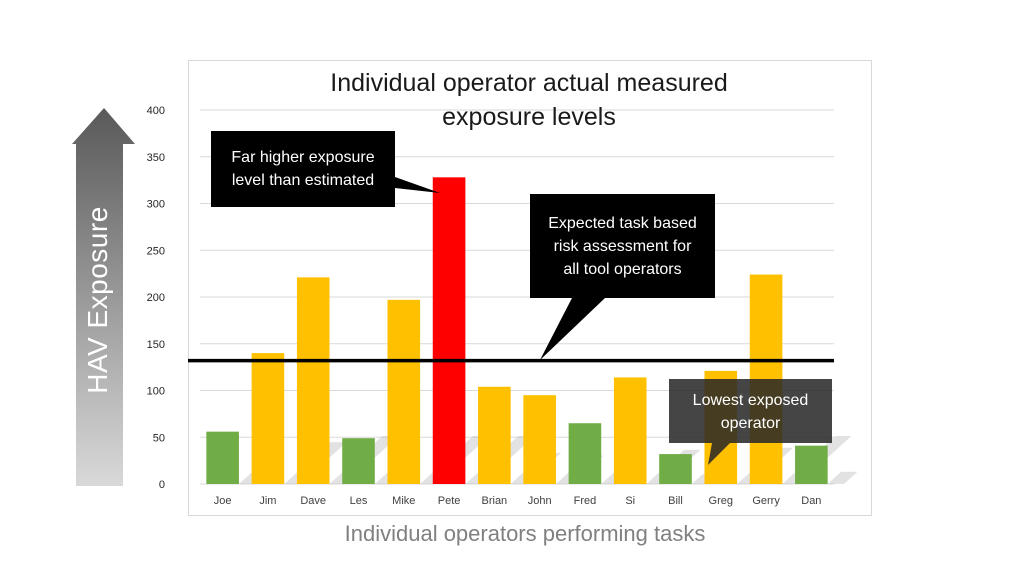  I want to click on bar-fred, so click(585, 453).